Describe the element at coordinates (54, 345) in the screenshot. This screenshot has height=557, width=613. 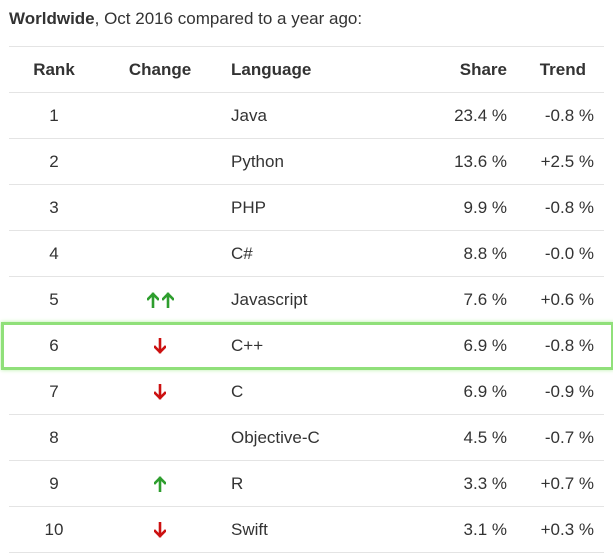
I see `rank-cell: 6` at that location.